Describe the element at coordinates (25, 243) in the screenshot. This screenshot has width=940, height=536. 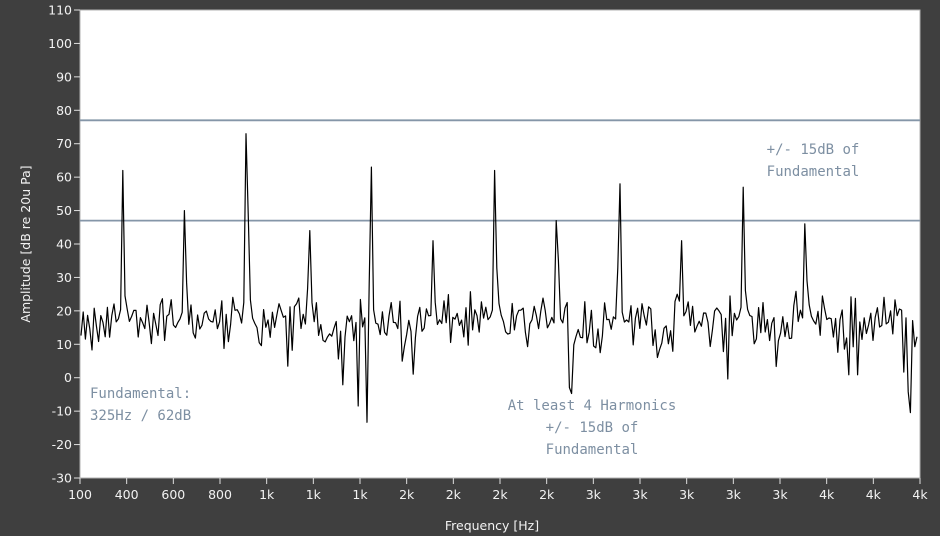
I see `y-axis-title: Amplitude [dB re 20u Pa]` at that location.